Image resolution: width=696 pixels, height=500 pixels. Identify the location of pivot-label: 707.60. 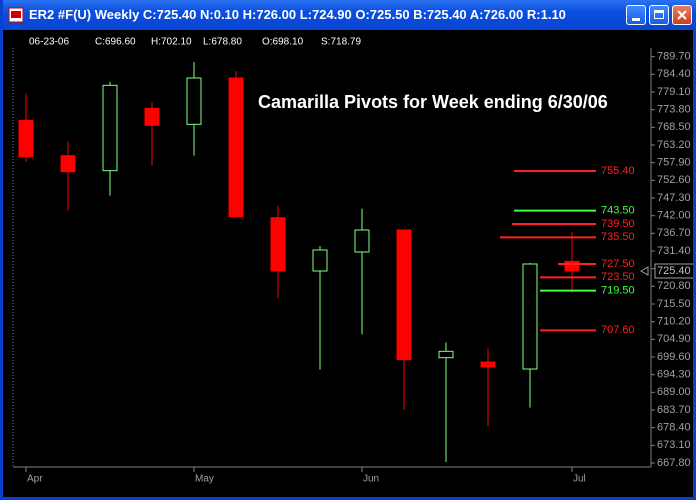
(618, 330).